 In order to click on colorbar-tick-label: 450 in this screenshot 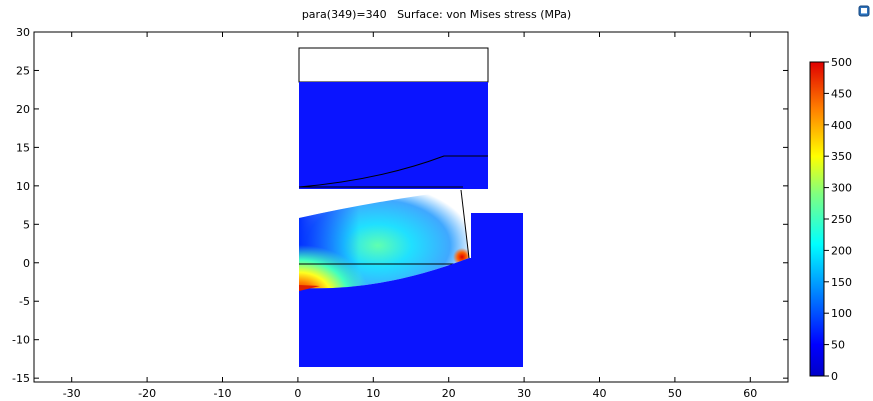, I will do `click(841, 93)`.